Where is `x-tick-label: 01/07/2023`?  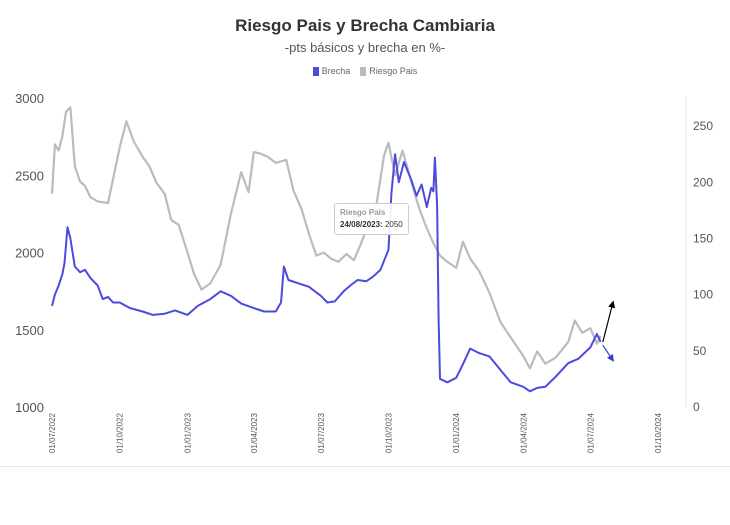 x-tick-label: 01/07/2023 is located at coordinates (321, 432).